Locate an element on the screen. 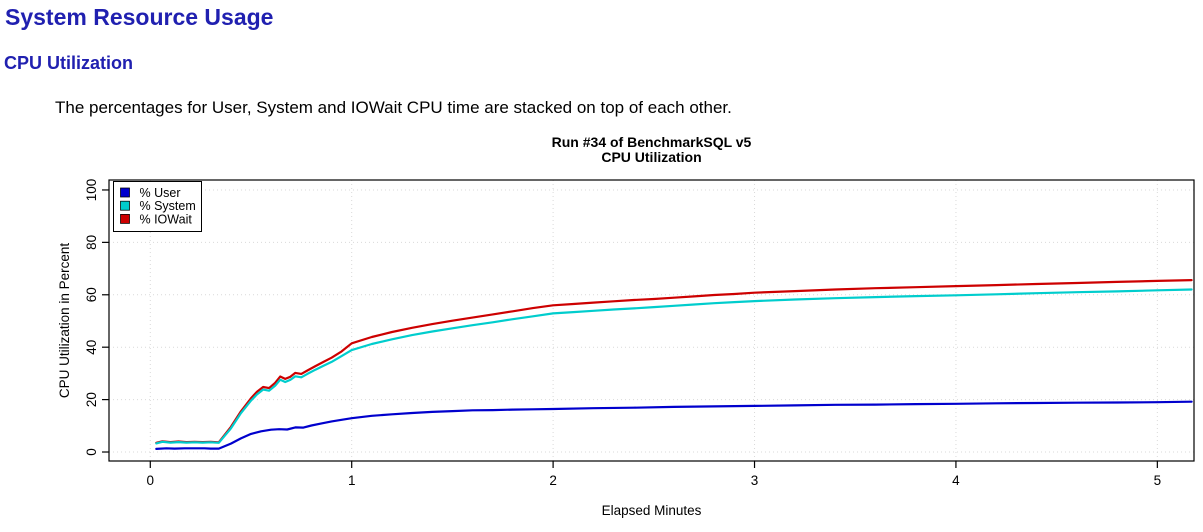 The width and height of the screenshot is (1203, 532). section-heading-cpu-utilization: CPU Utilization is located at coordinates (68, 63).